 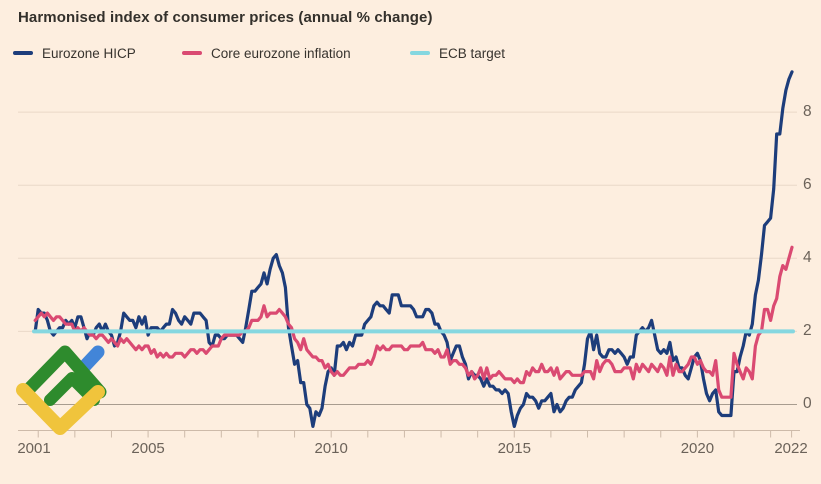 What do you see at coordinates (514, 448) in the screenshot?
I see `x-tick-label-2015: 2015` at bounding box center [514, 448].